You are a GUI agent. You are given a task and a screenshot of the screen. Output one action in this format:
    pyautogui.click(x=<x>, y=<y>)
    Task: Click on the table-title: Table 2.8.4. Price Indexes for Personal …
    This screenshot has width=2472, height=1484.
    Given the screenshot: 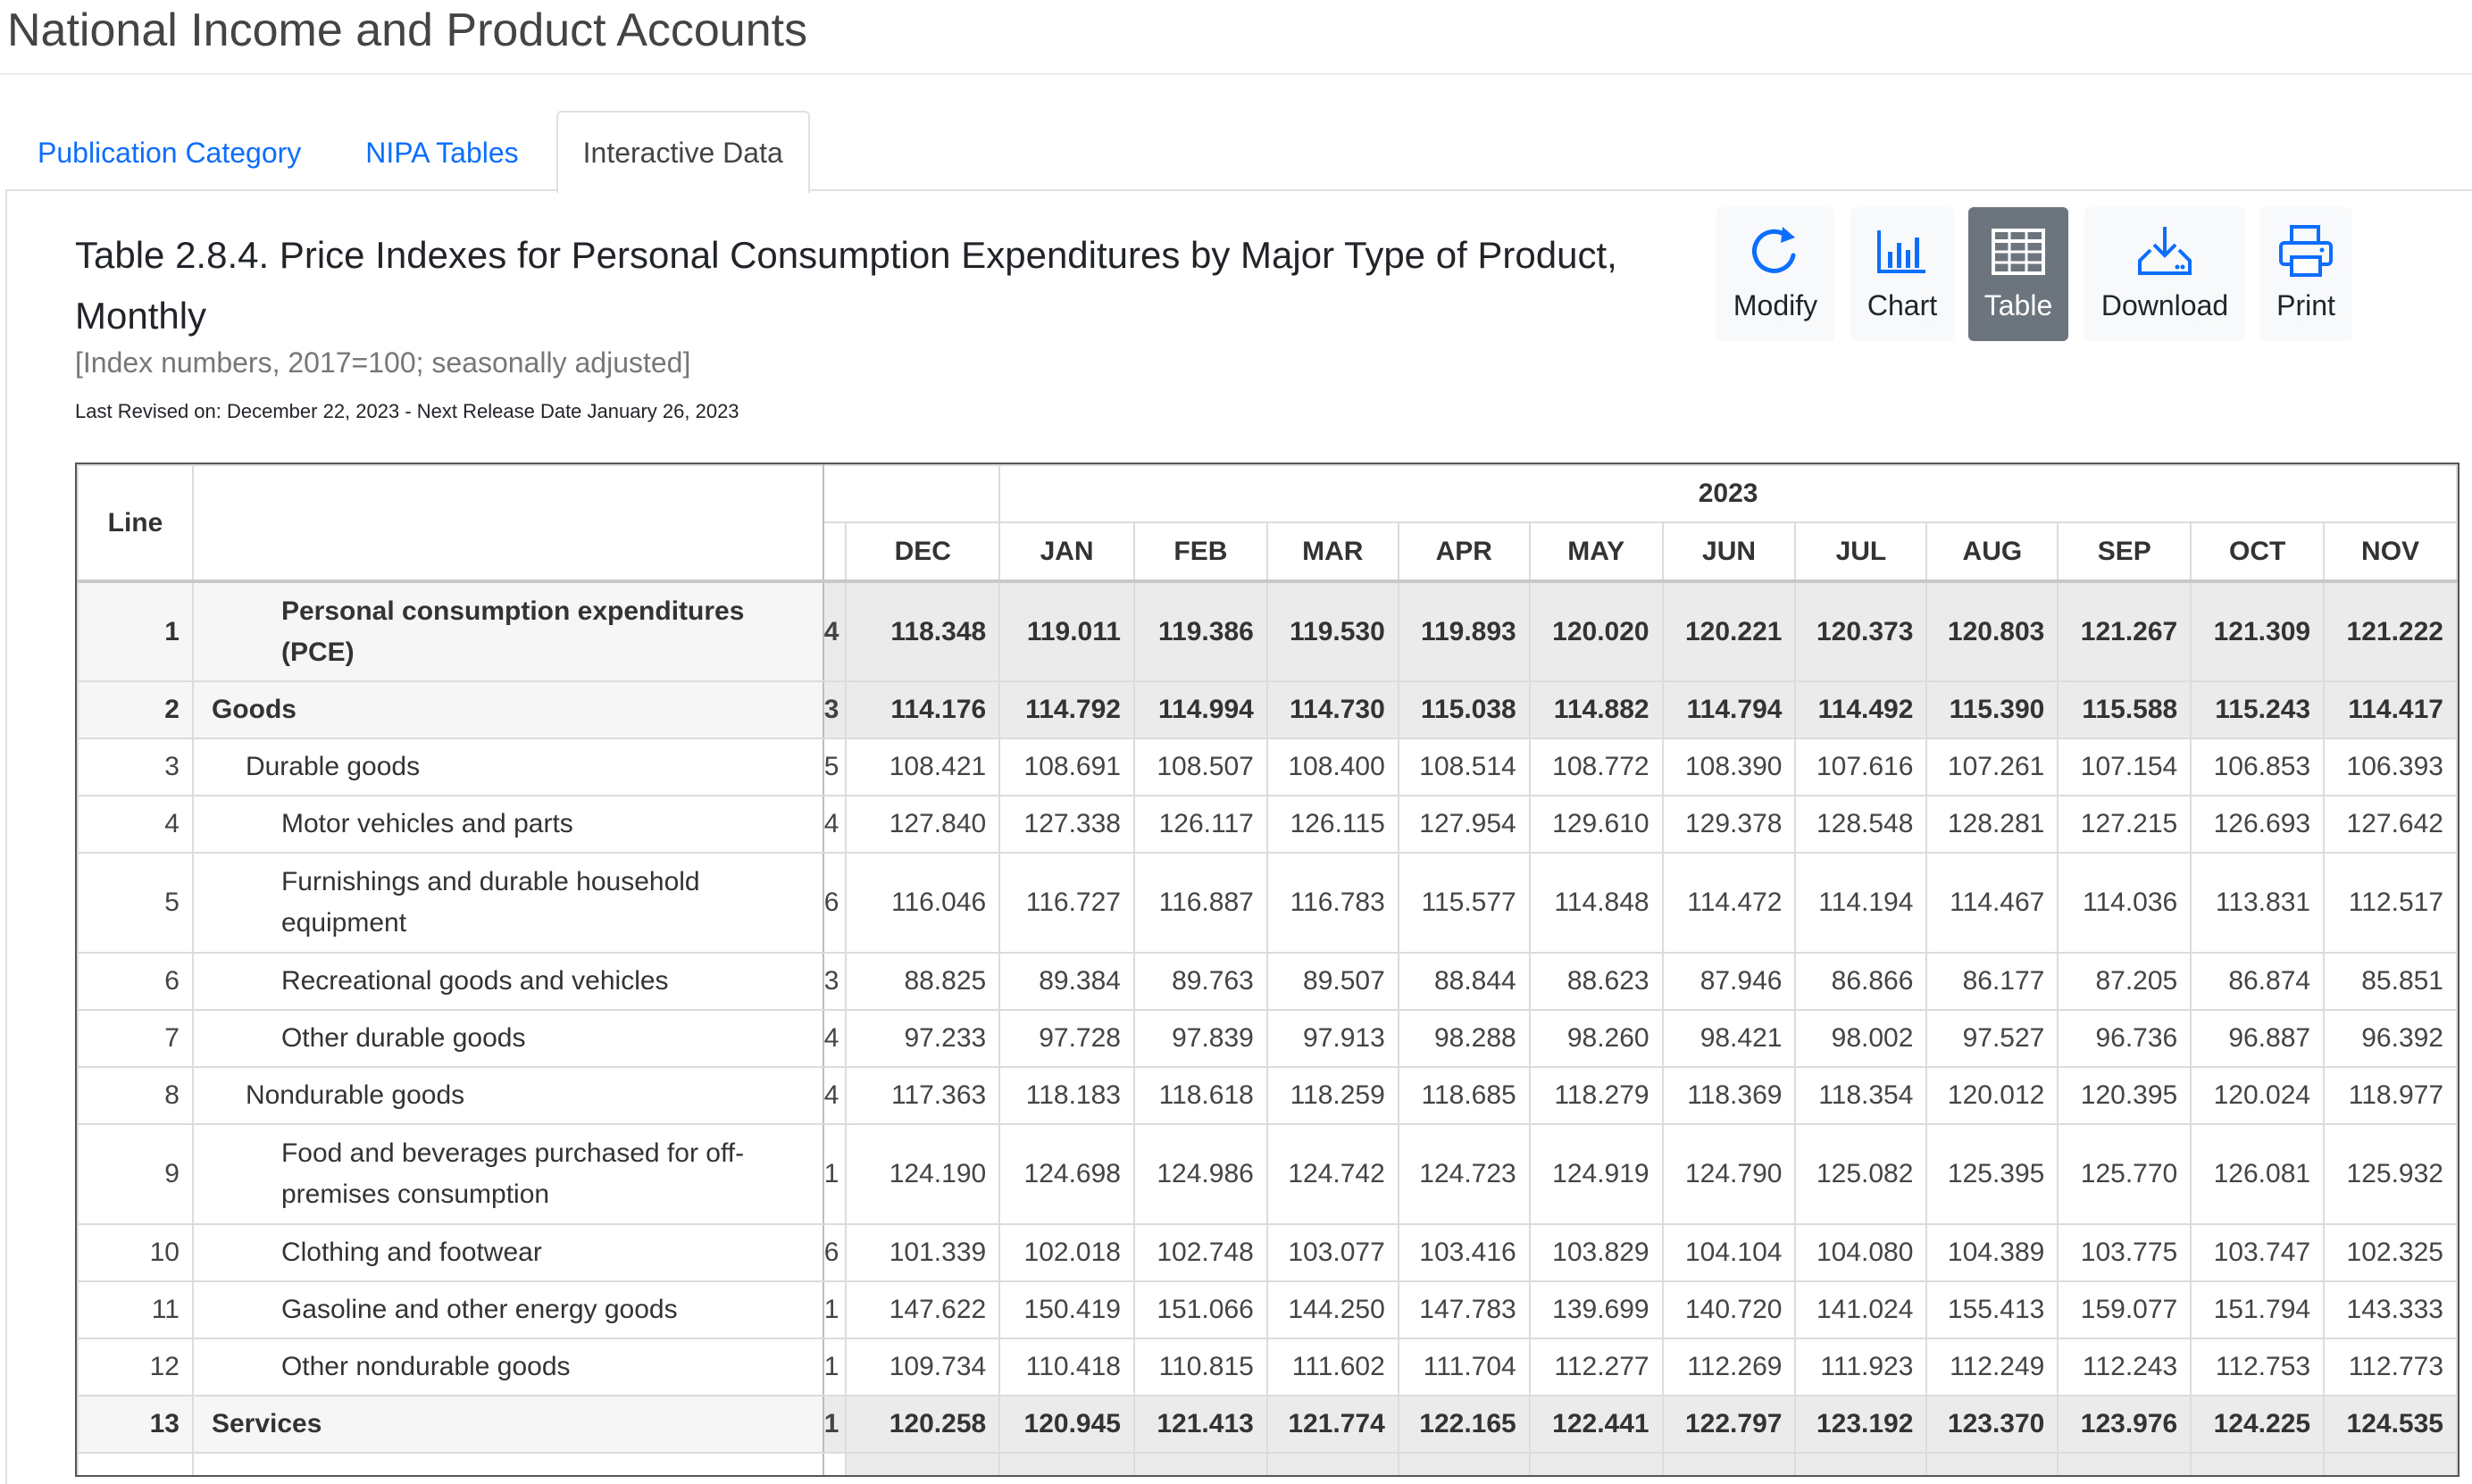 What is the action you would take?
    pyautogui.click(x=846, y=285)
    